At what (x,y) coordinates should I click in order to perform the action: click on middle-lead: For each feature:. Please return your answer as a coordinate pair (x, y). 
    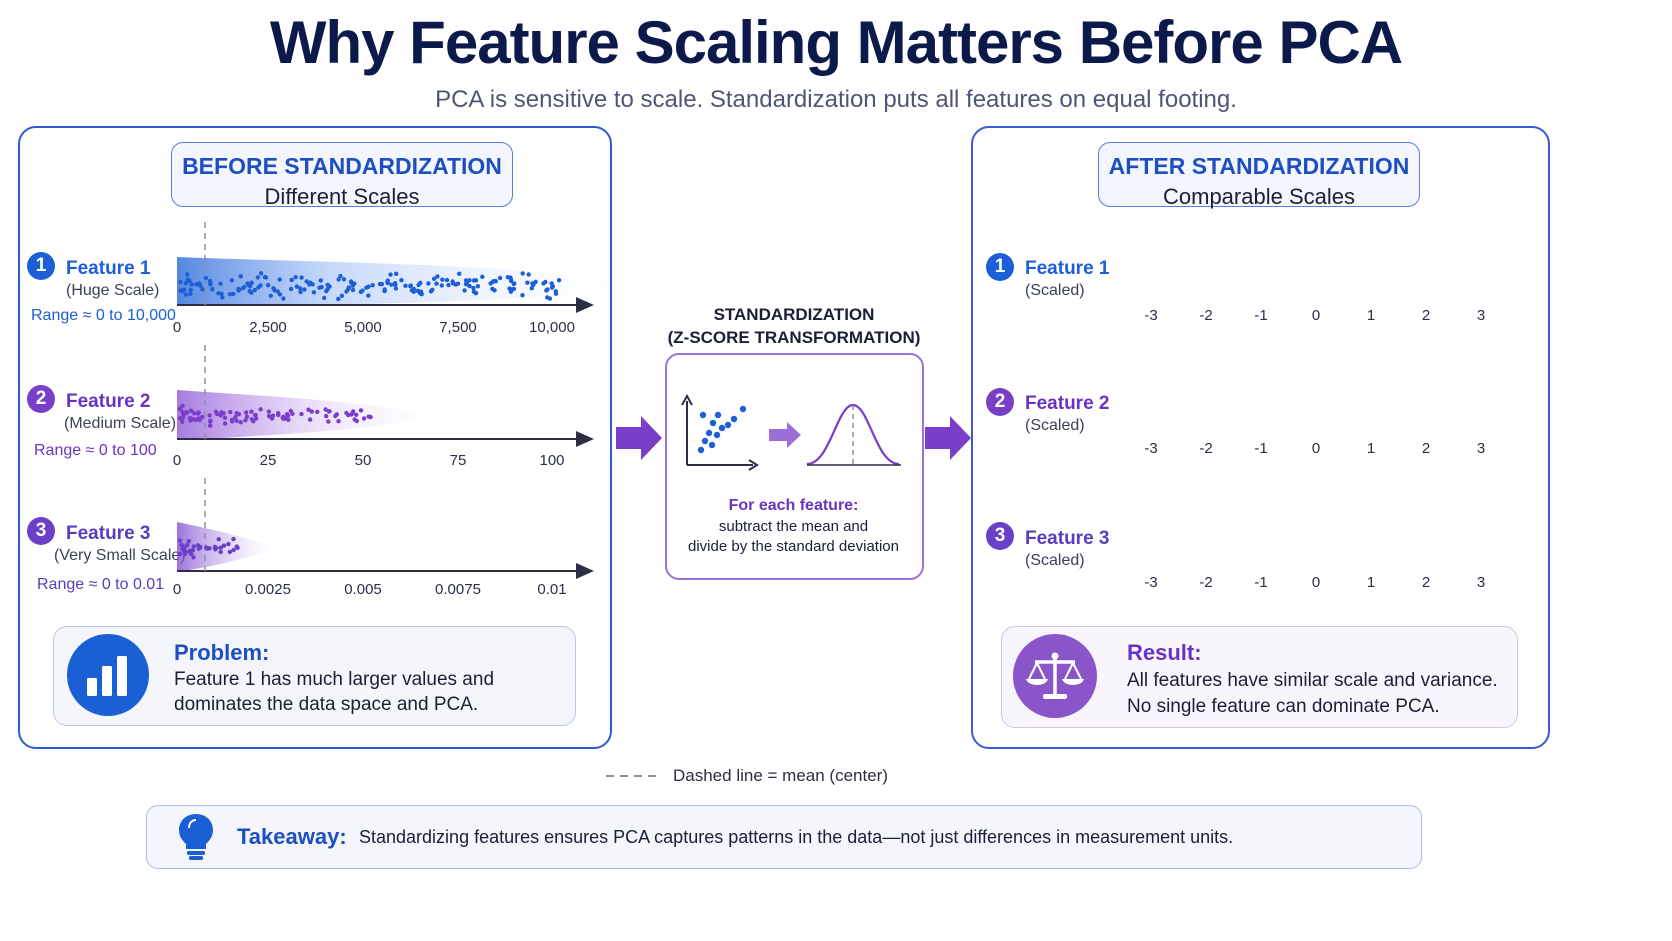
    Looking at the image, I should click on (793, 505).